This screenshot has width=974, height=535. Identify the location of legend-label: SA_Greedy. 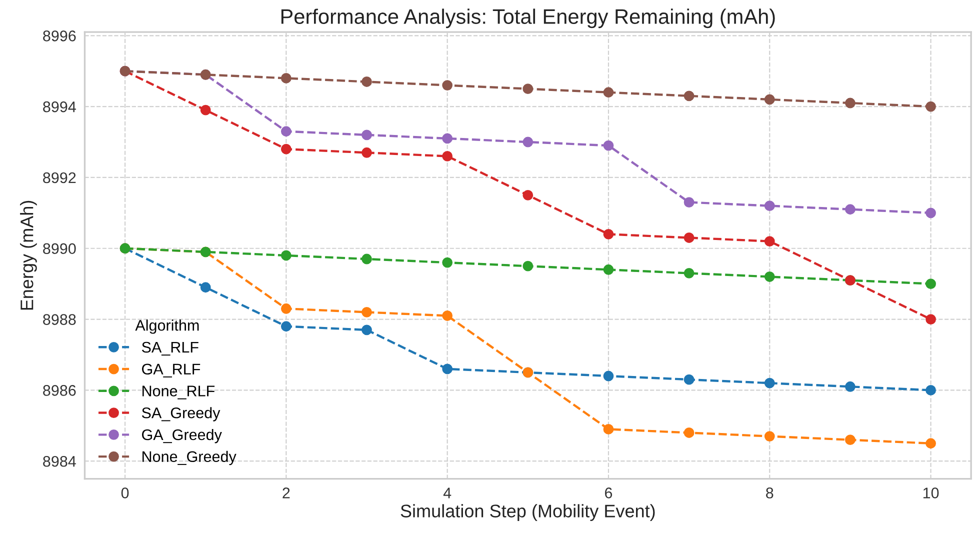
(181, 414).